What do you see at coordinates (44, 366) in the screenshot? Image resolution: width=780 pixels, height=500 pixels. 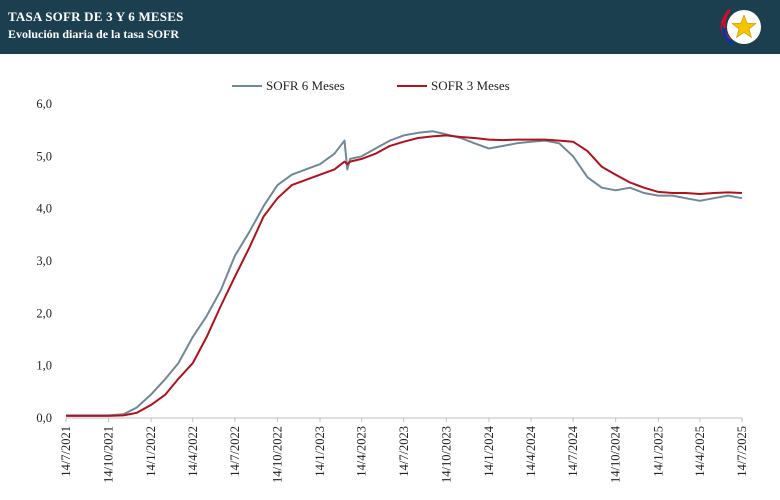 I see `y-tick-label: 1,0` at bounding box center [44, 366].